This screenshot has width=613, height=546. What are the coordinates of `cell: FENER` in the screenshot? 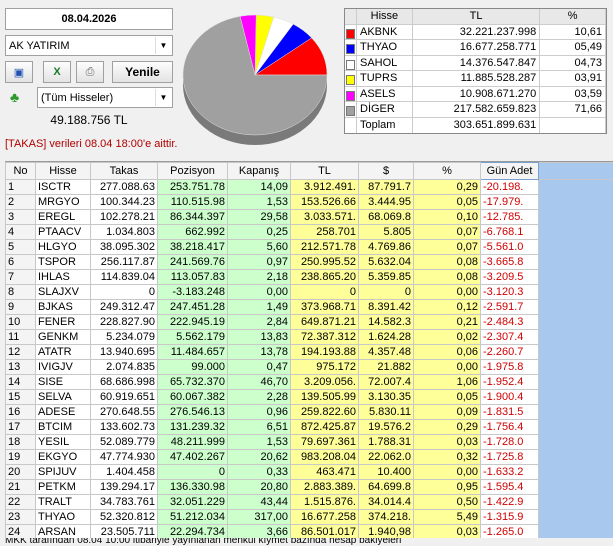 It's located at (63, 322).